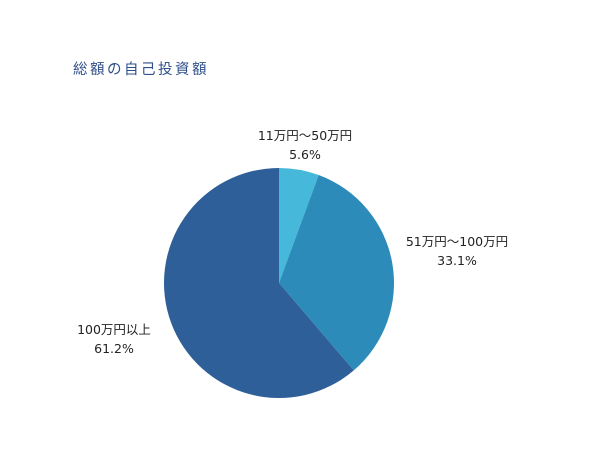  I want to click on slice-category-label: 11万円〜50万円, so click(305, 135).